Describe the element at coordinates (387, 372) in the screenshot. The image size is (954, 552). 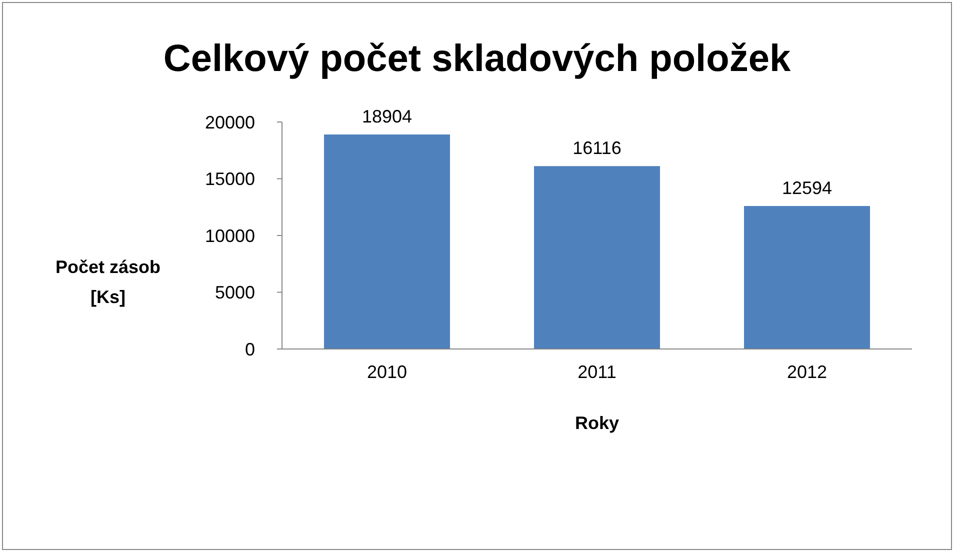
I see `x-tick-label: 2010` at that location.